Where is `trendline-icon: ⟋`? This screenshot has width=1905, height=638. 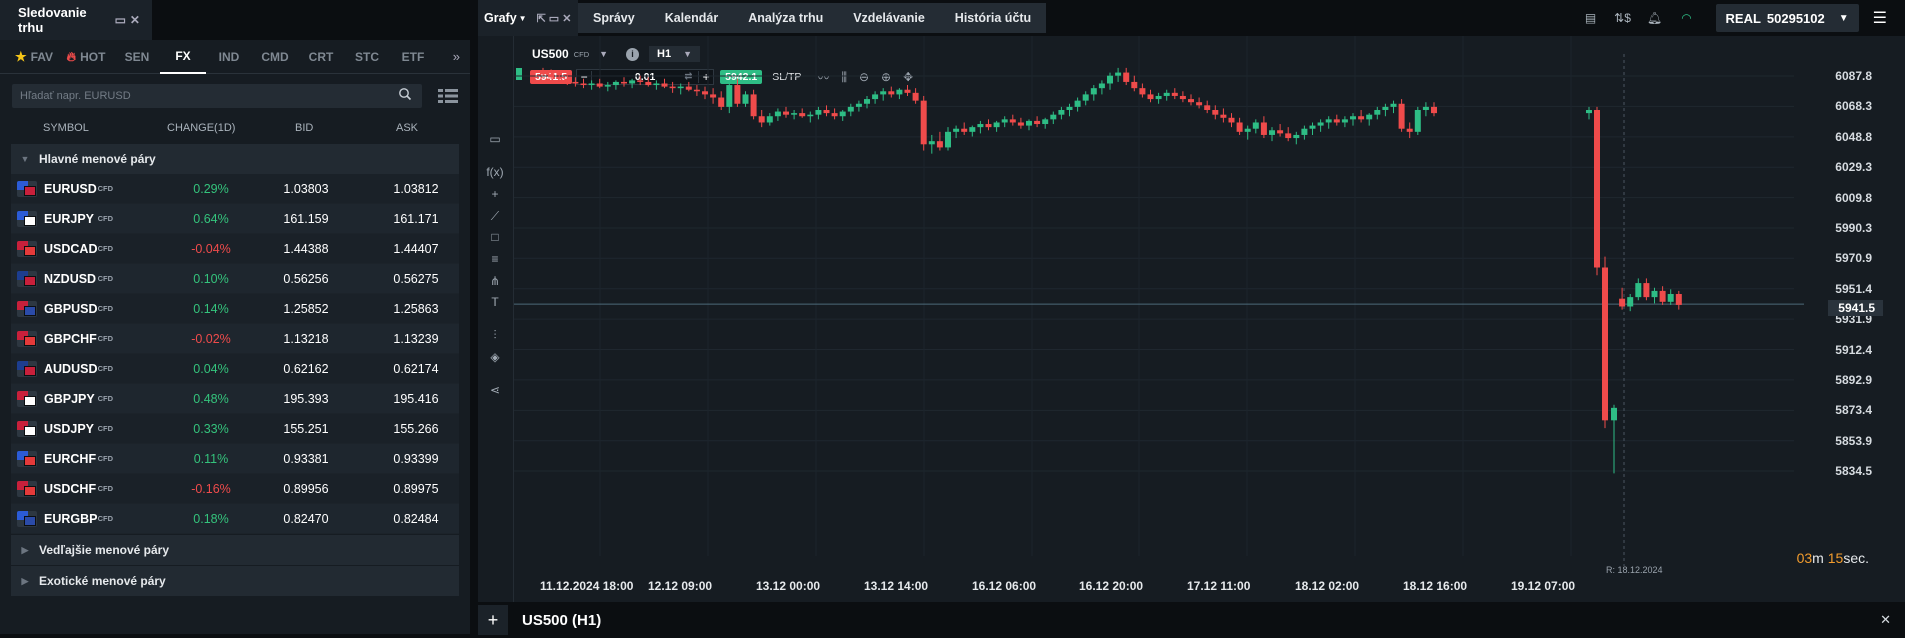 trendline-icon: ⟋ is located at coordinates (495, 215).